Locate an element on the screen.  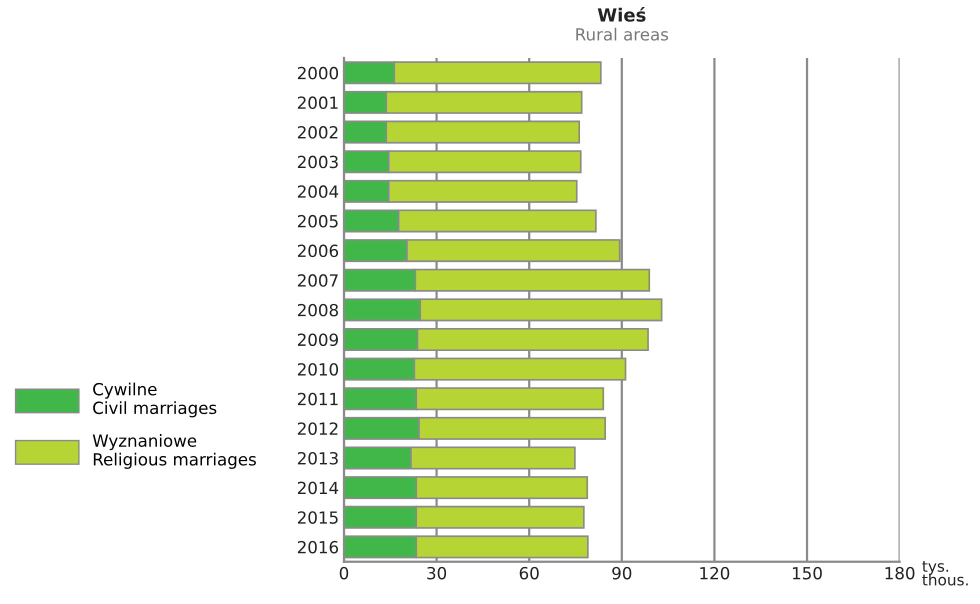
y-tick-label: 2016 is located at coordinates (318, 547).